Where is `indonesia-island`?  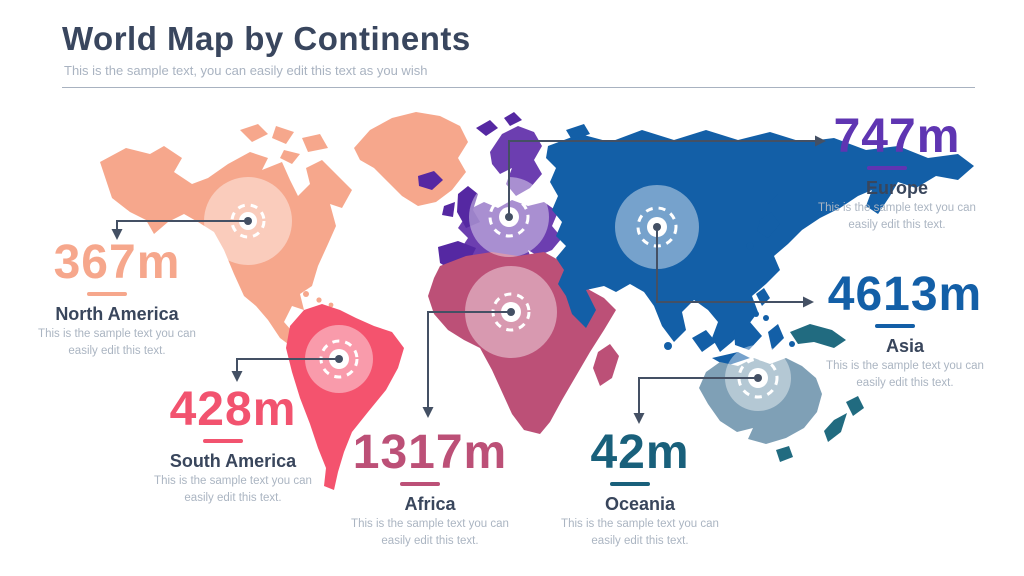 indonesia-island is located at coordinates (792, 344).